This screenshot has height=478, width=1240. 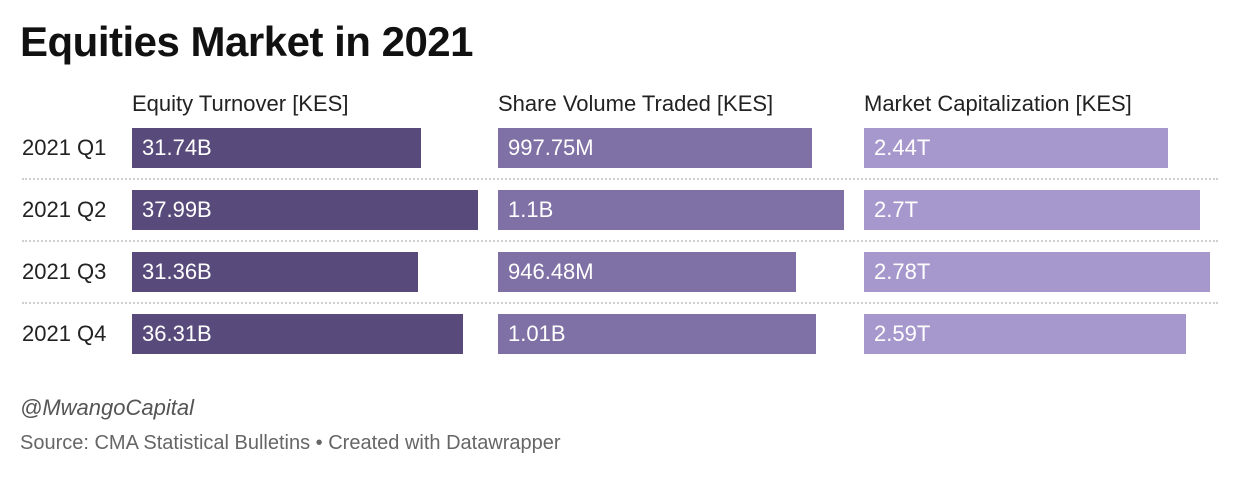 I want to click on row-label: 2021 Q2, so click(x=64, y=209).